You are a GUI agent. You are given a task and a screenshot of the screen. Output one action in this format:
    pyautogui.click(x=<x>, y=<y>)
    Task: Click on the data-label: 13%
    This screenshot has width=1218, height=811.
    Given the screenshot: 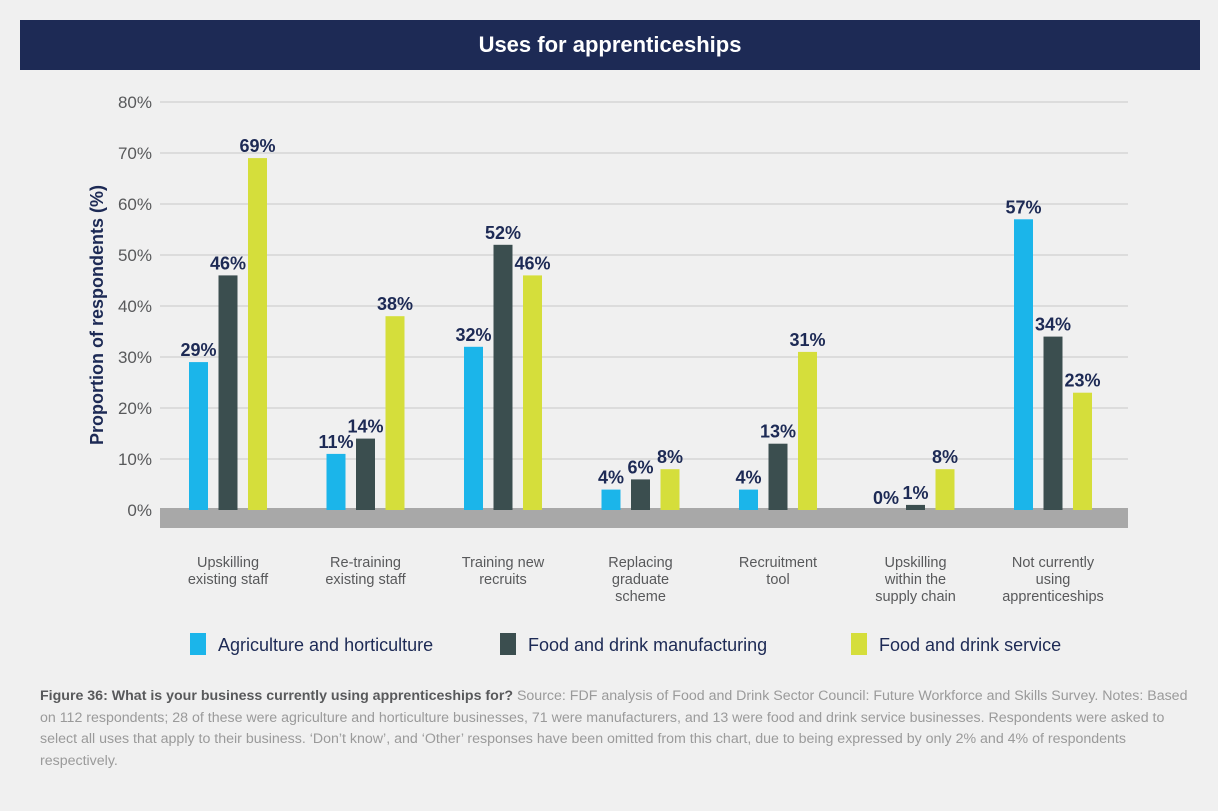 What is the action you would take?
    pyautogui.click(x=778, y=432)
    